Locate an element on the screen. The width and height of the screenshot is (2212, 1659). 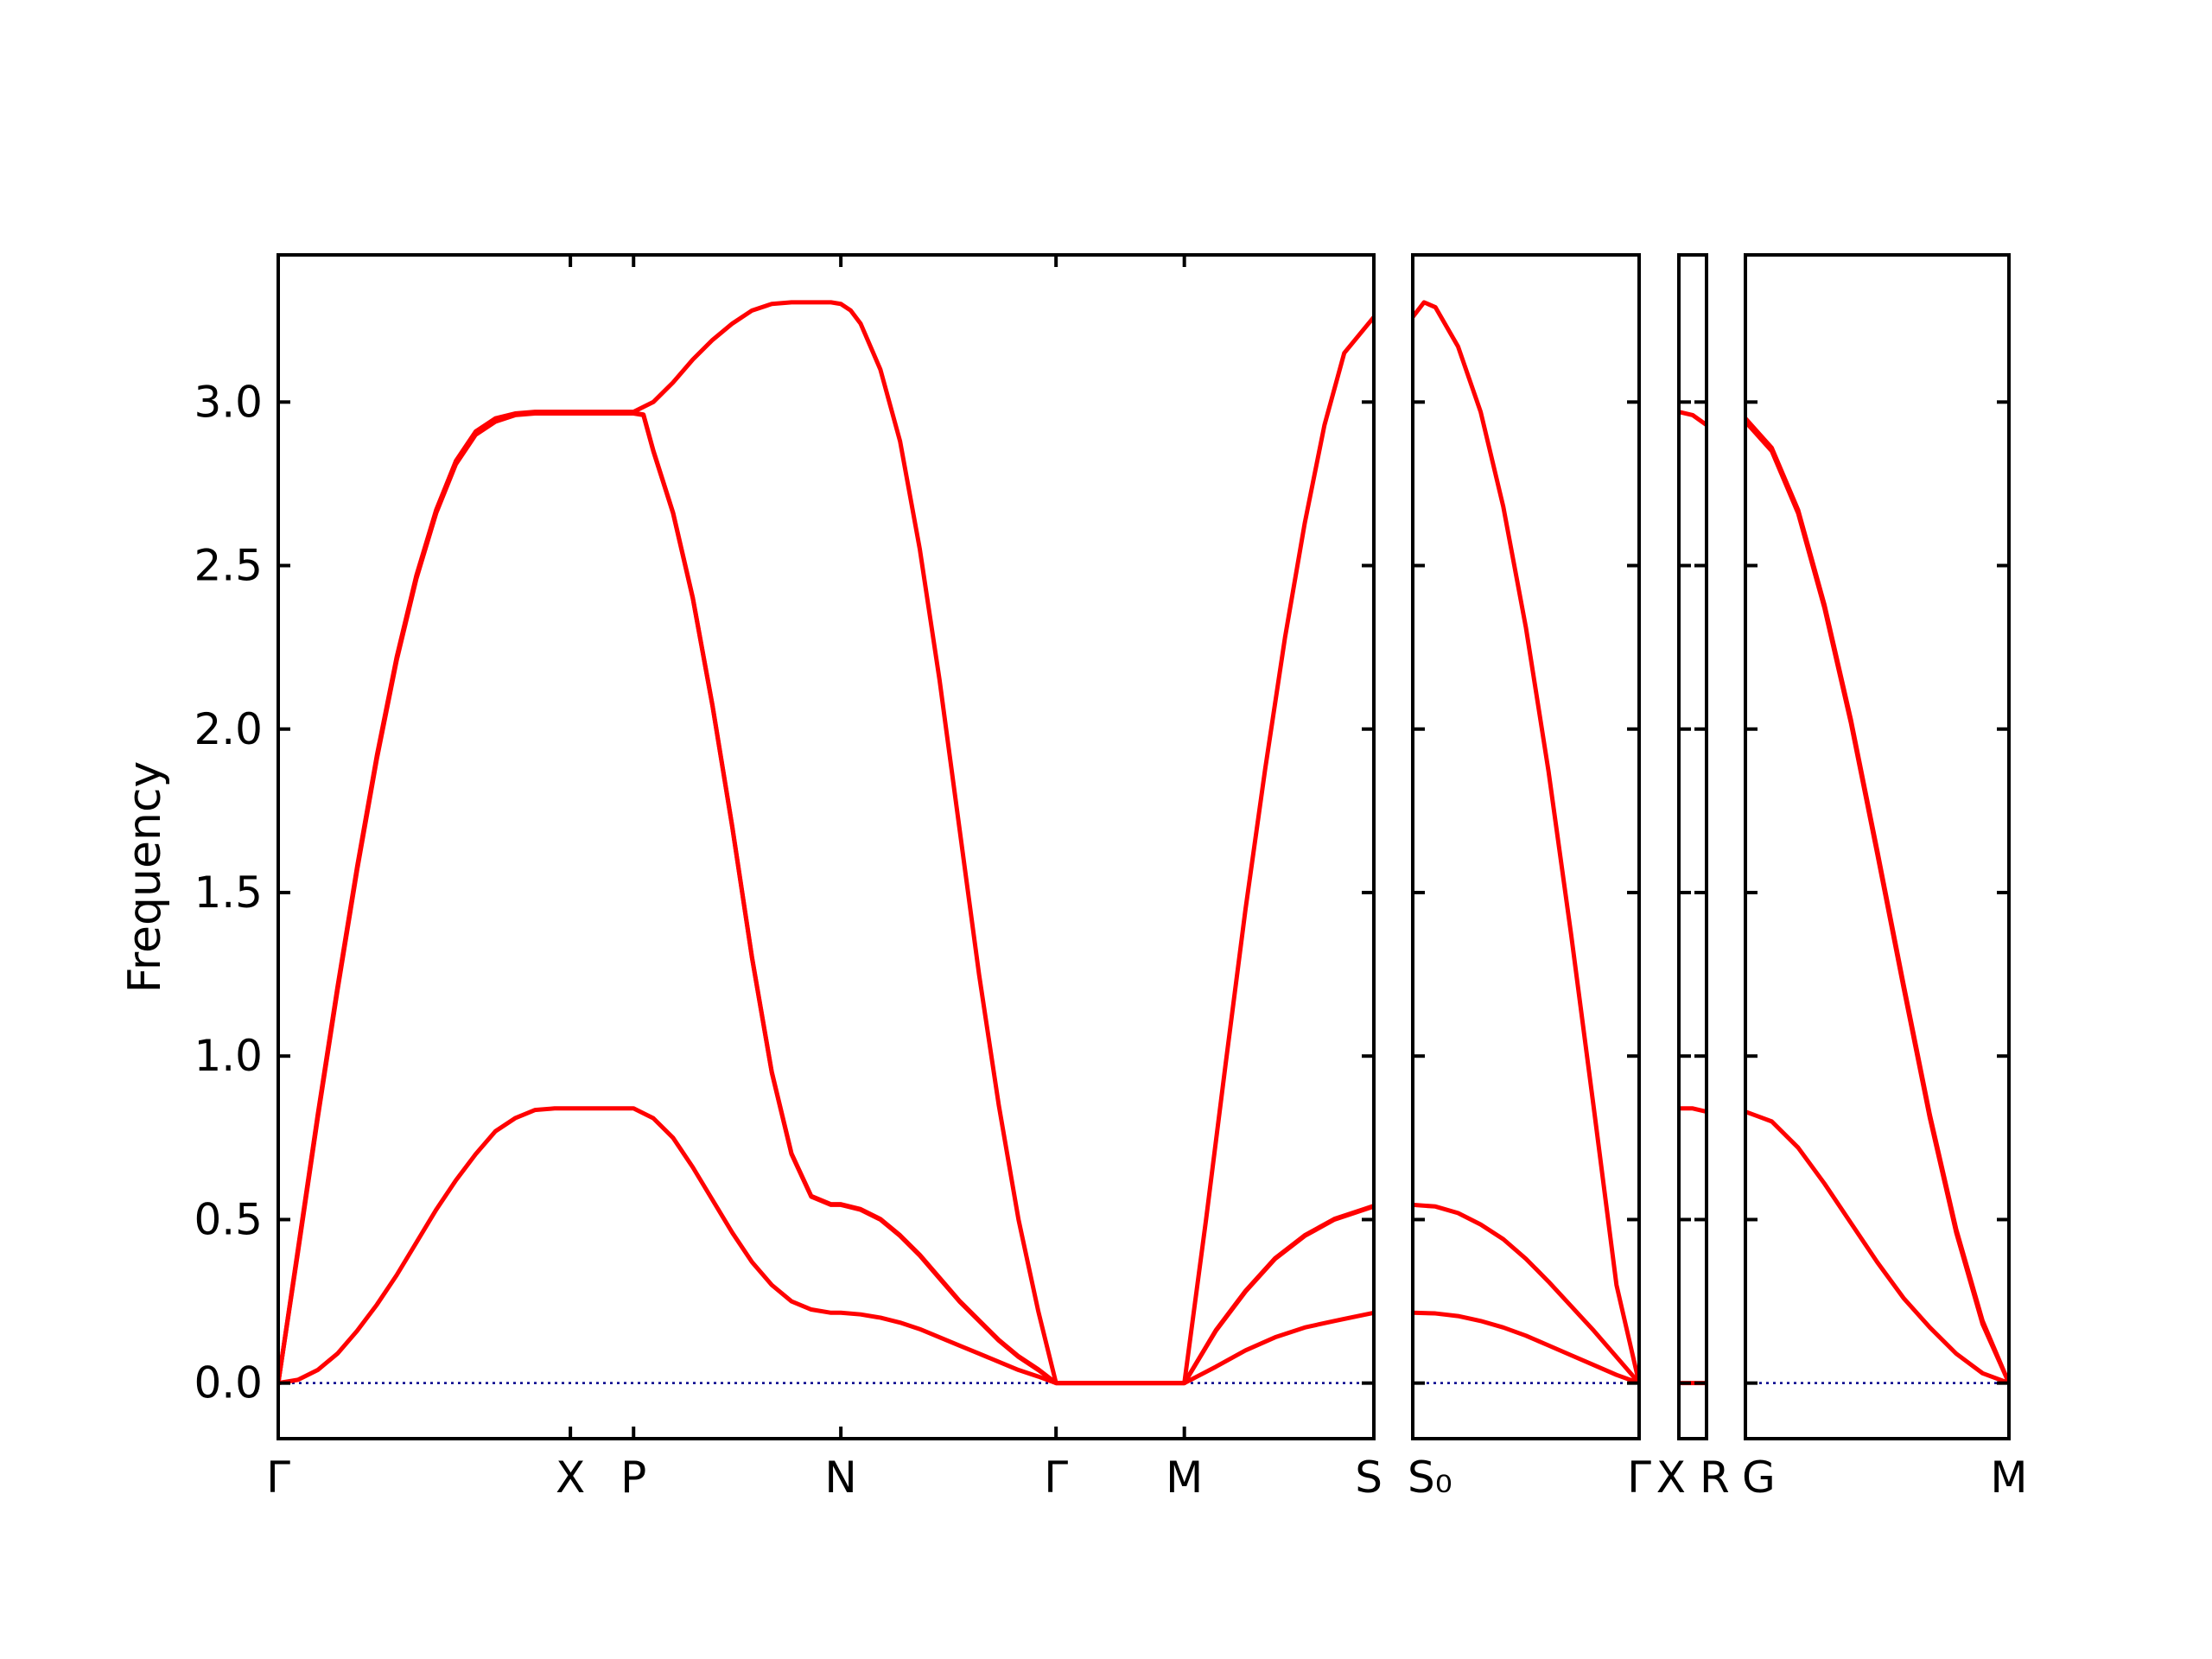
x-tick-label: S is located at coordinates (1368, 1477).